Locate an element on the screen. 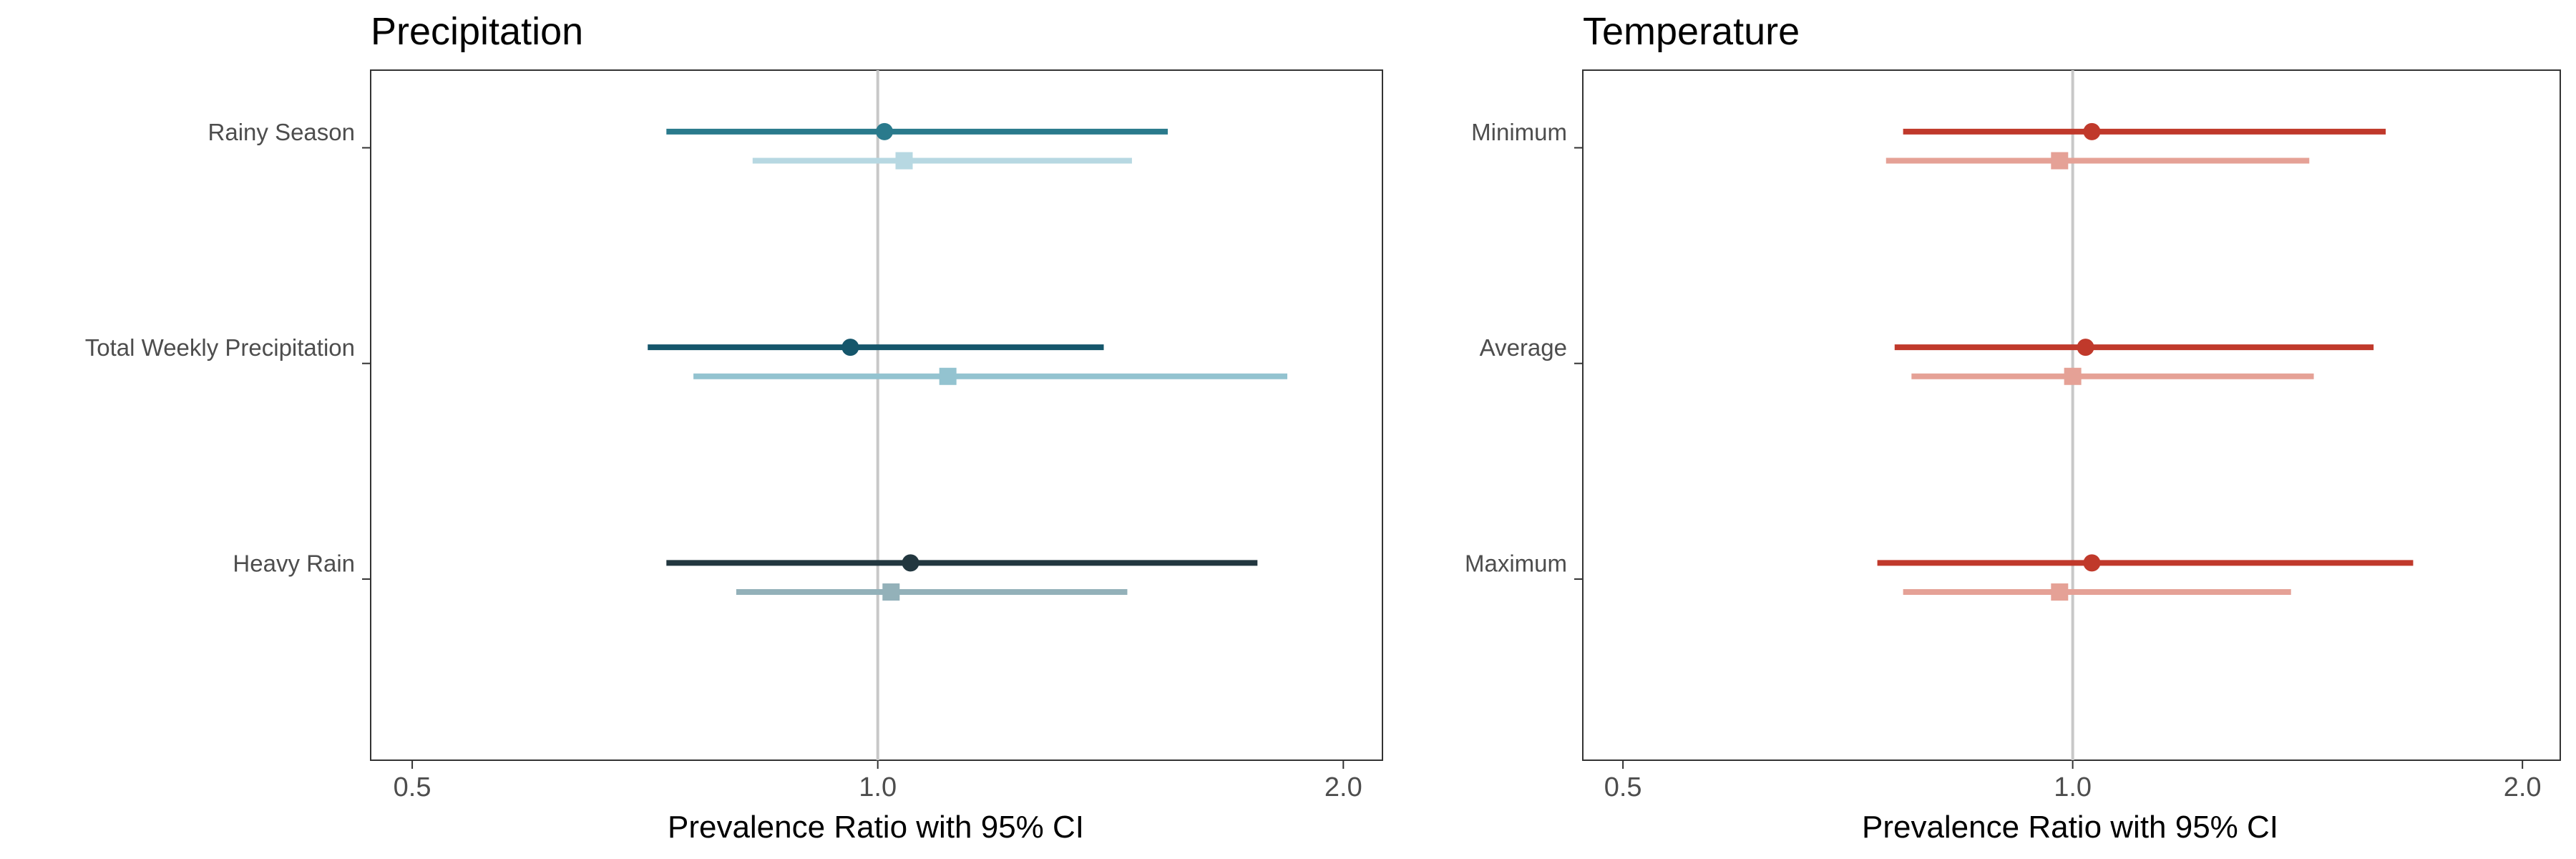  panel-title: Precipitation is located at coordinates (477, 31).